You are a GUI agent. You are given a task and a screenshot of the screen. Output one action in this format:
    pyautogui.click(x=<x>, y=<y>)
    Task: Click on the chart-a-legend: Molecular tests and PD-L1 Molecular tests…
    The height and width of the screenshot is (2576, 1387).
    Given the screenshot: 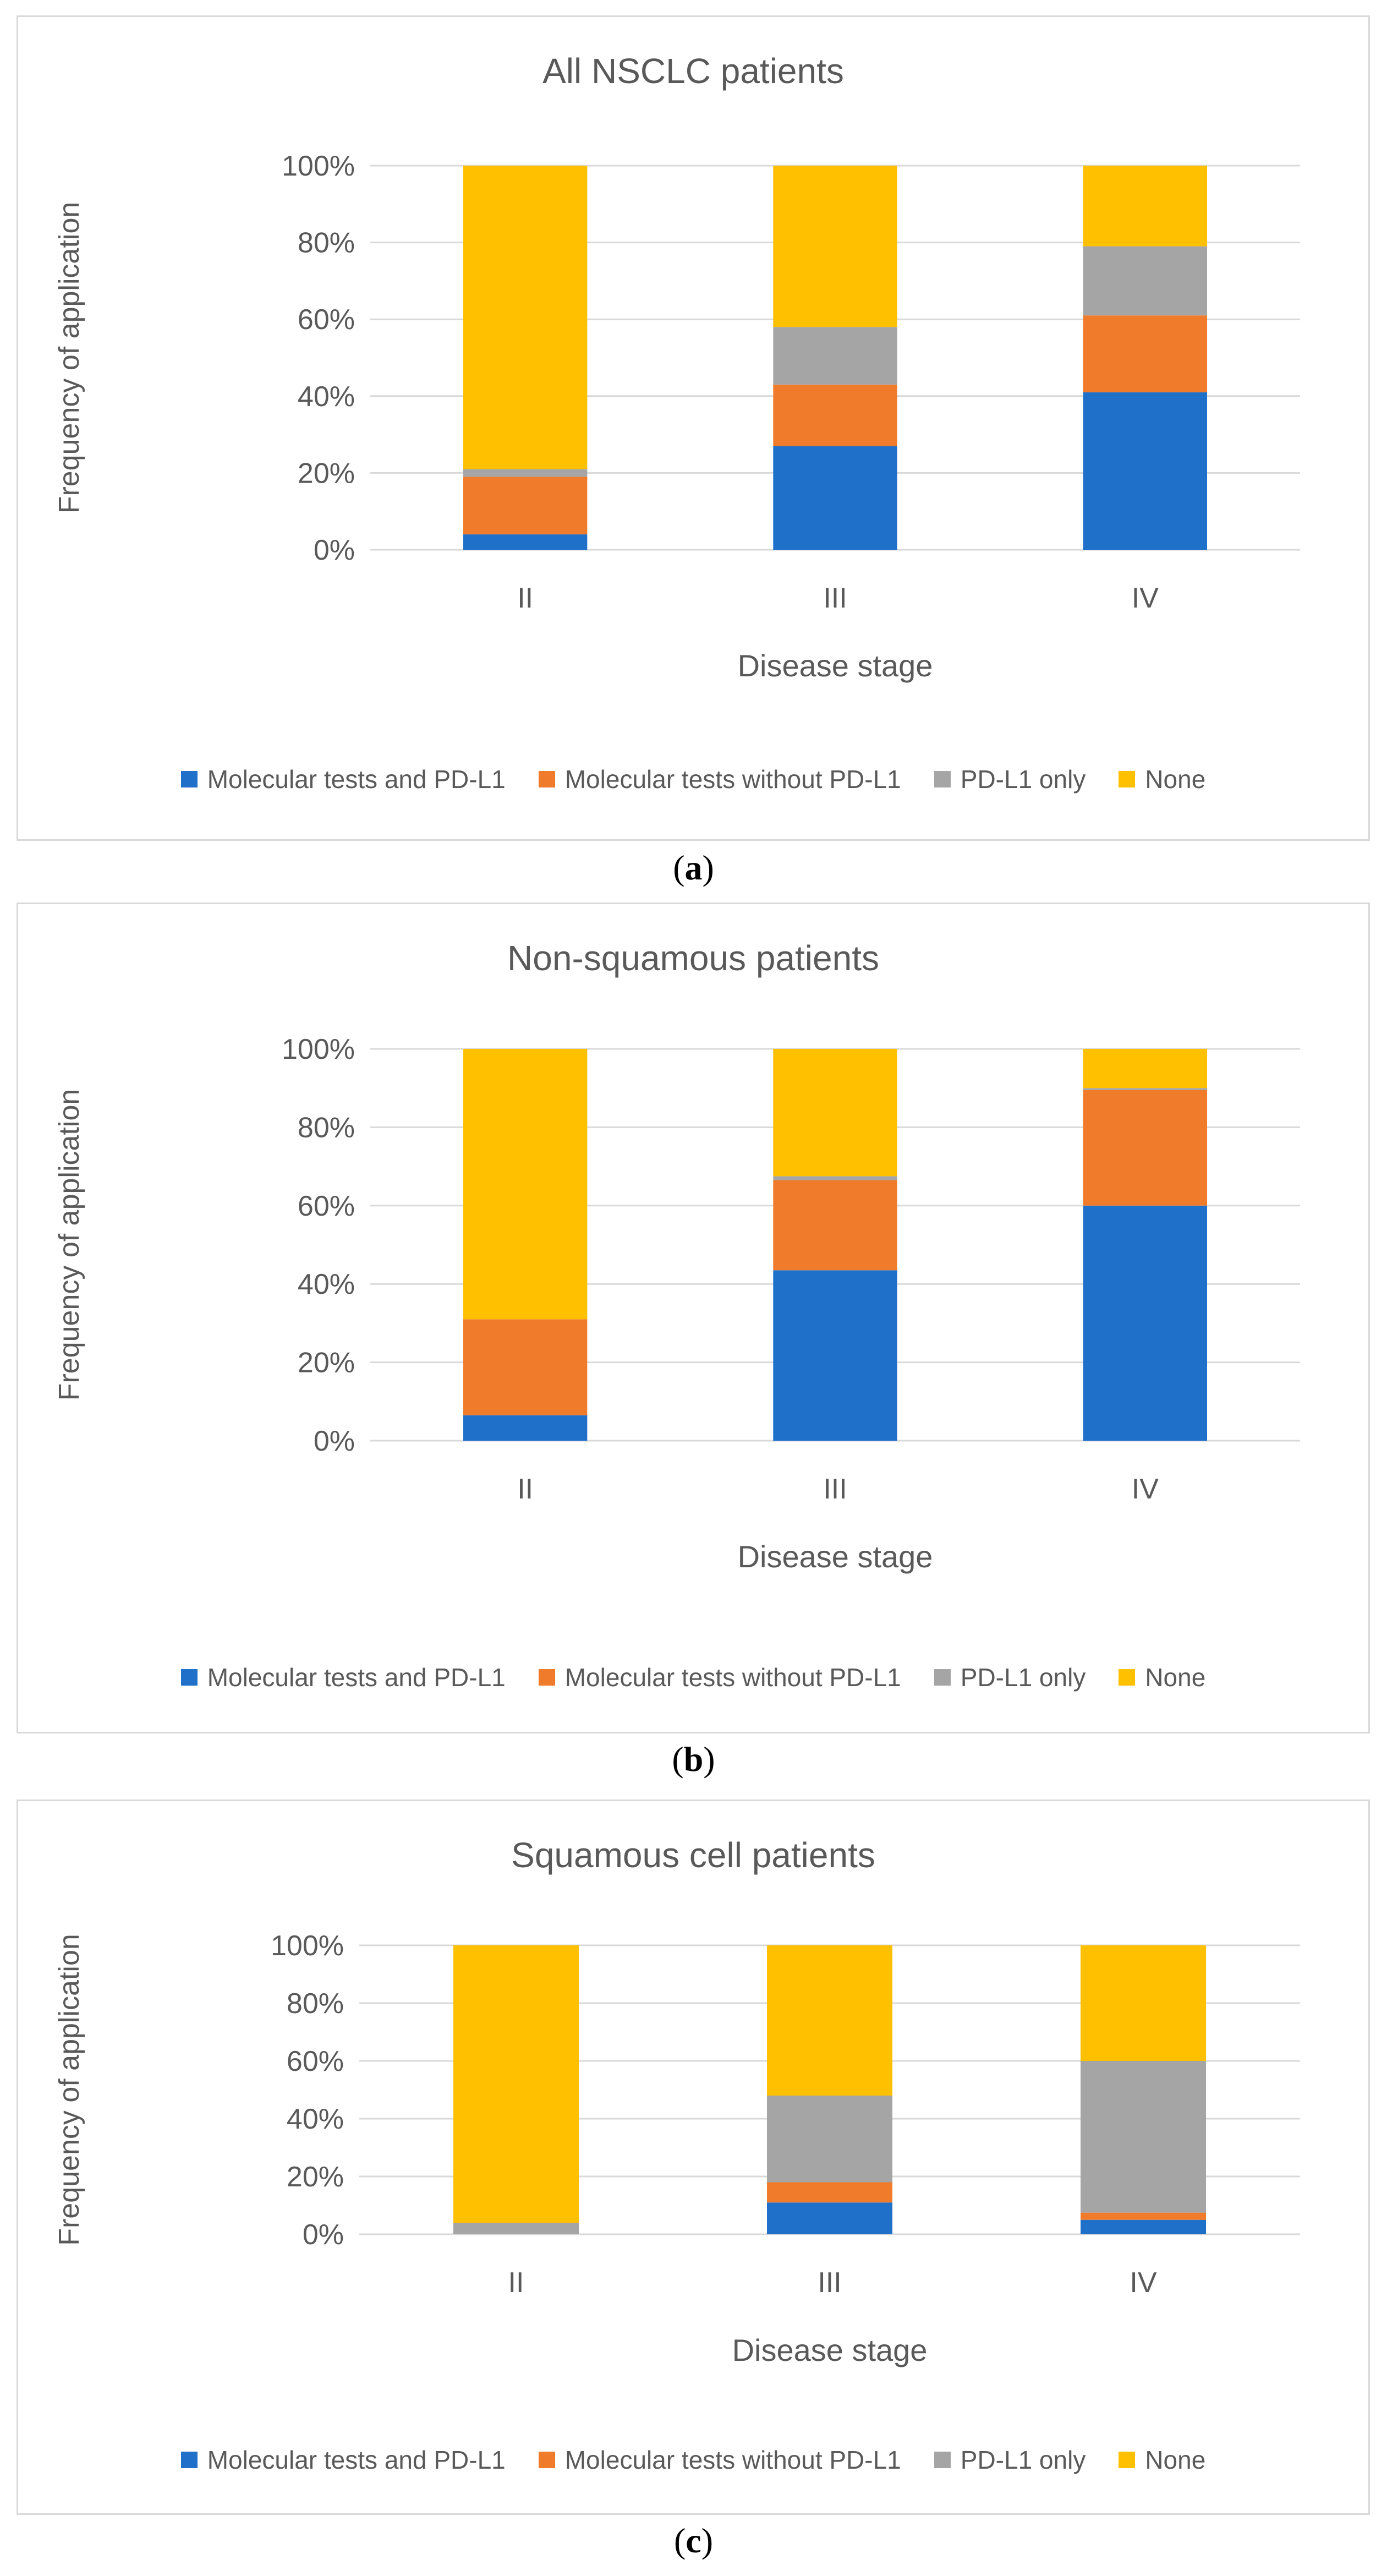 What is the action you would take?
    pyautogui.click(x=693, y=779)
    